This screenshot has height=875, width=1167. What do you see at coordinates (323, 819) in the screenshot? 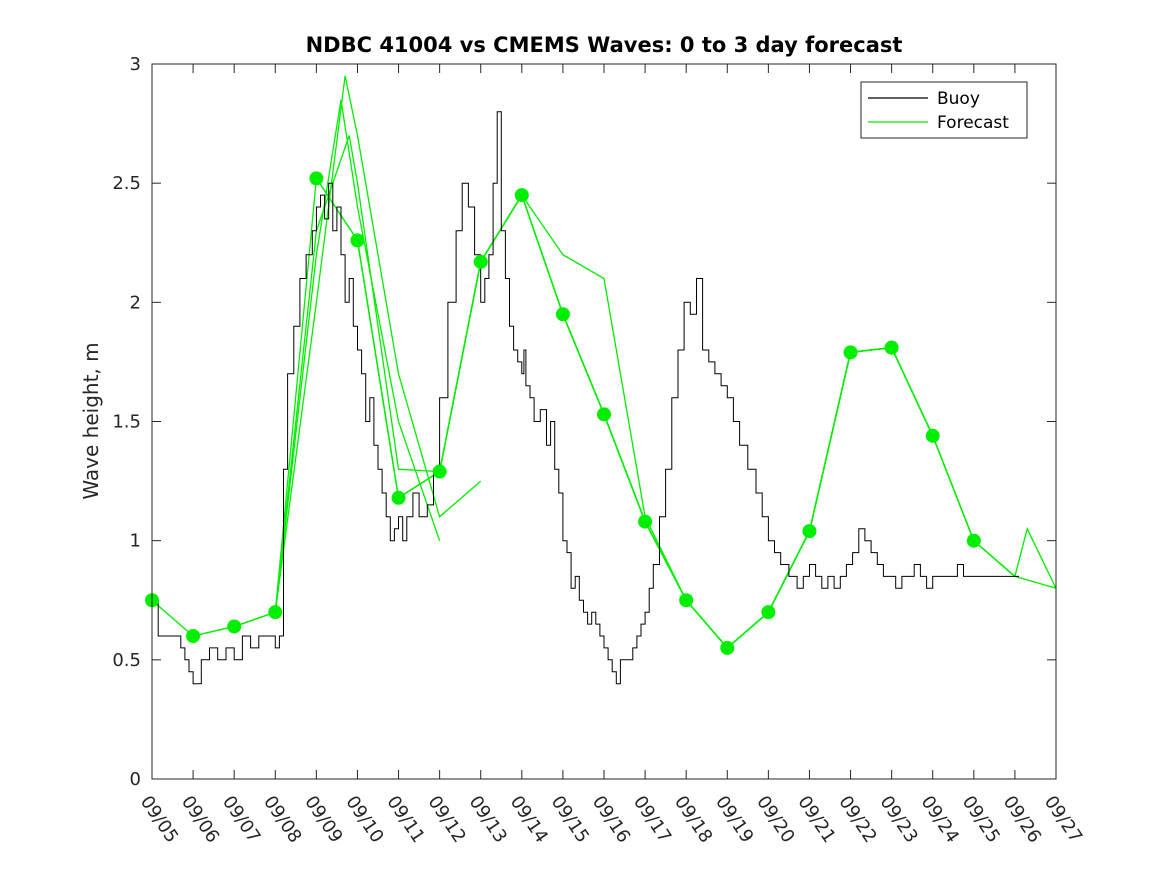
I see `x-tick-label: 09/09` at bounding box center [323, 819].